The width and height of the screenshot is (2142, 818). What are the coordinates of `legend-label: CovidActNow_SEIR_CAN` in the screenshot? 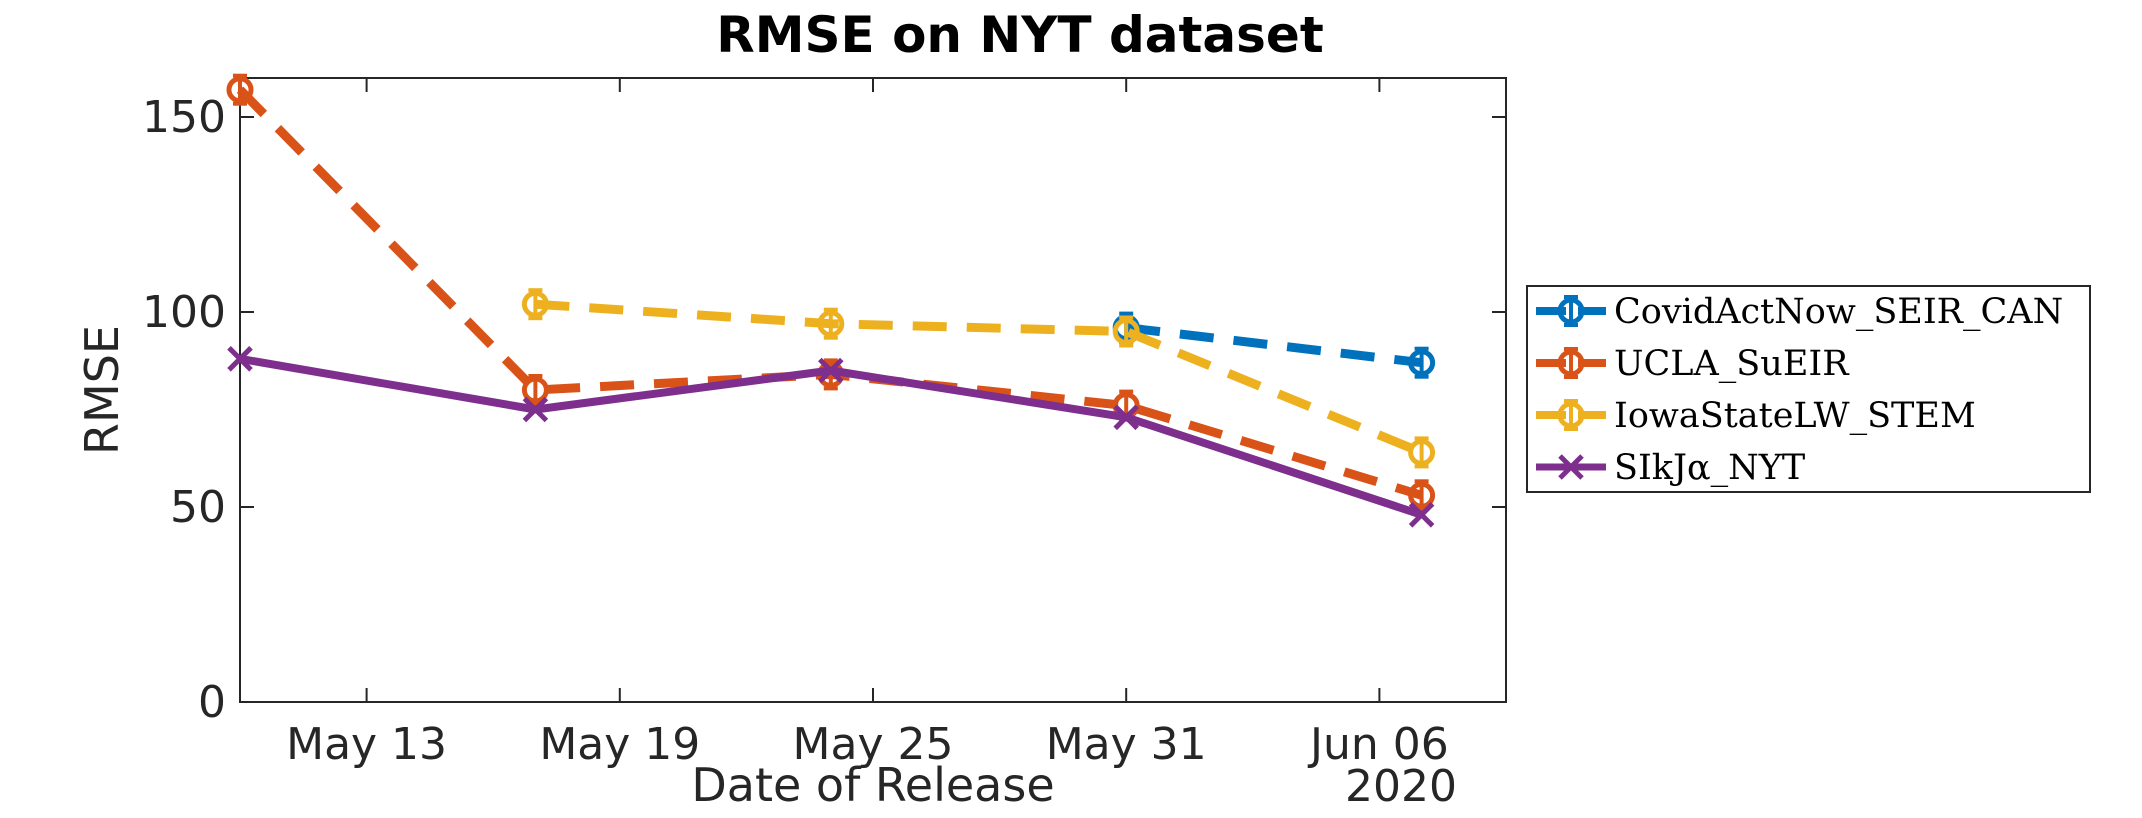 It's located at (1838, 312).